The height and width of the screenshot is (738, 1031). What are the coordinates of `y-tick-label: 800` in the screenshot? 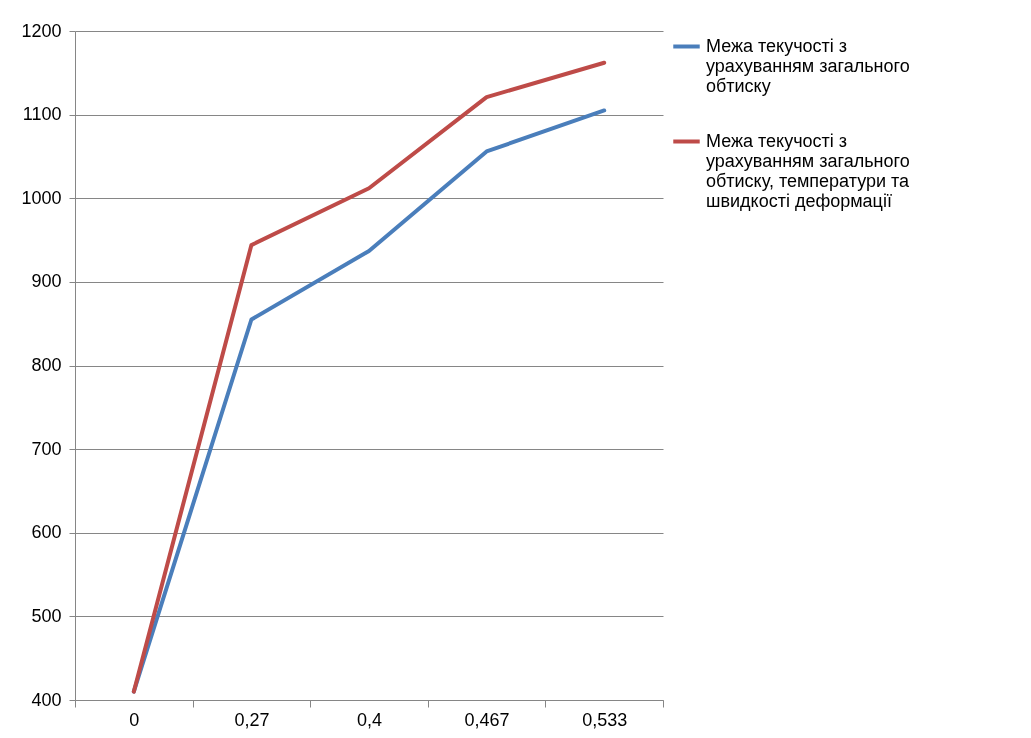 It's located at (46, 365).